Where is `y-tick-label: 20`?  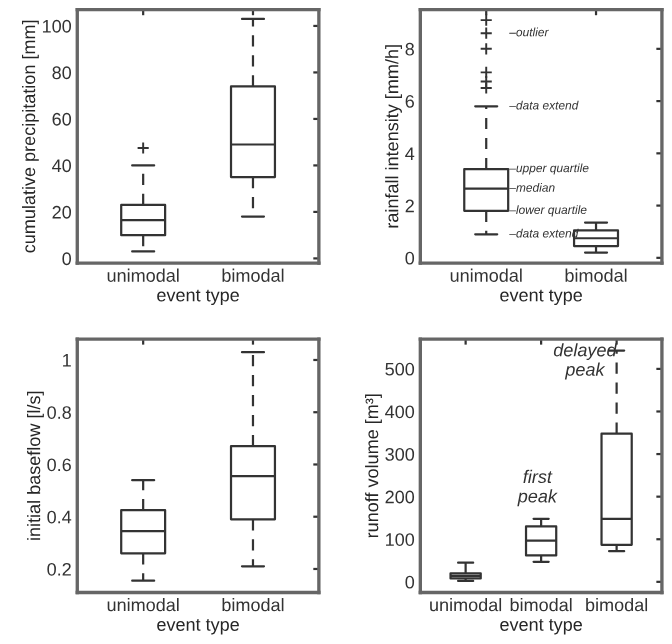 y-tick-label: 20 is located at coordinates (62, 212).